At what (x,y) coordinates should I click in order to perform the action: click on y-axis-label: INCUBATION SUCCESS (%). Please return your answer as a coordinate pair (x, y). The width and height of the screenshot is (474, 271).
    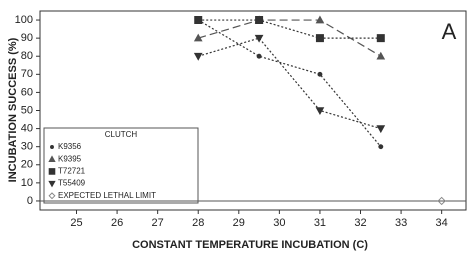
    Looking at the image, I should click on (13, 109).